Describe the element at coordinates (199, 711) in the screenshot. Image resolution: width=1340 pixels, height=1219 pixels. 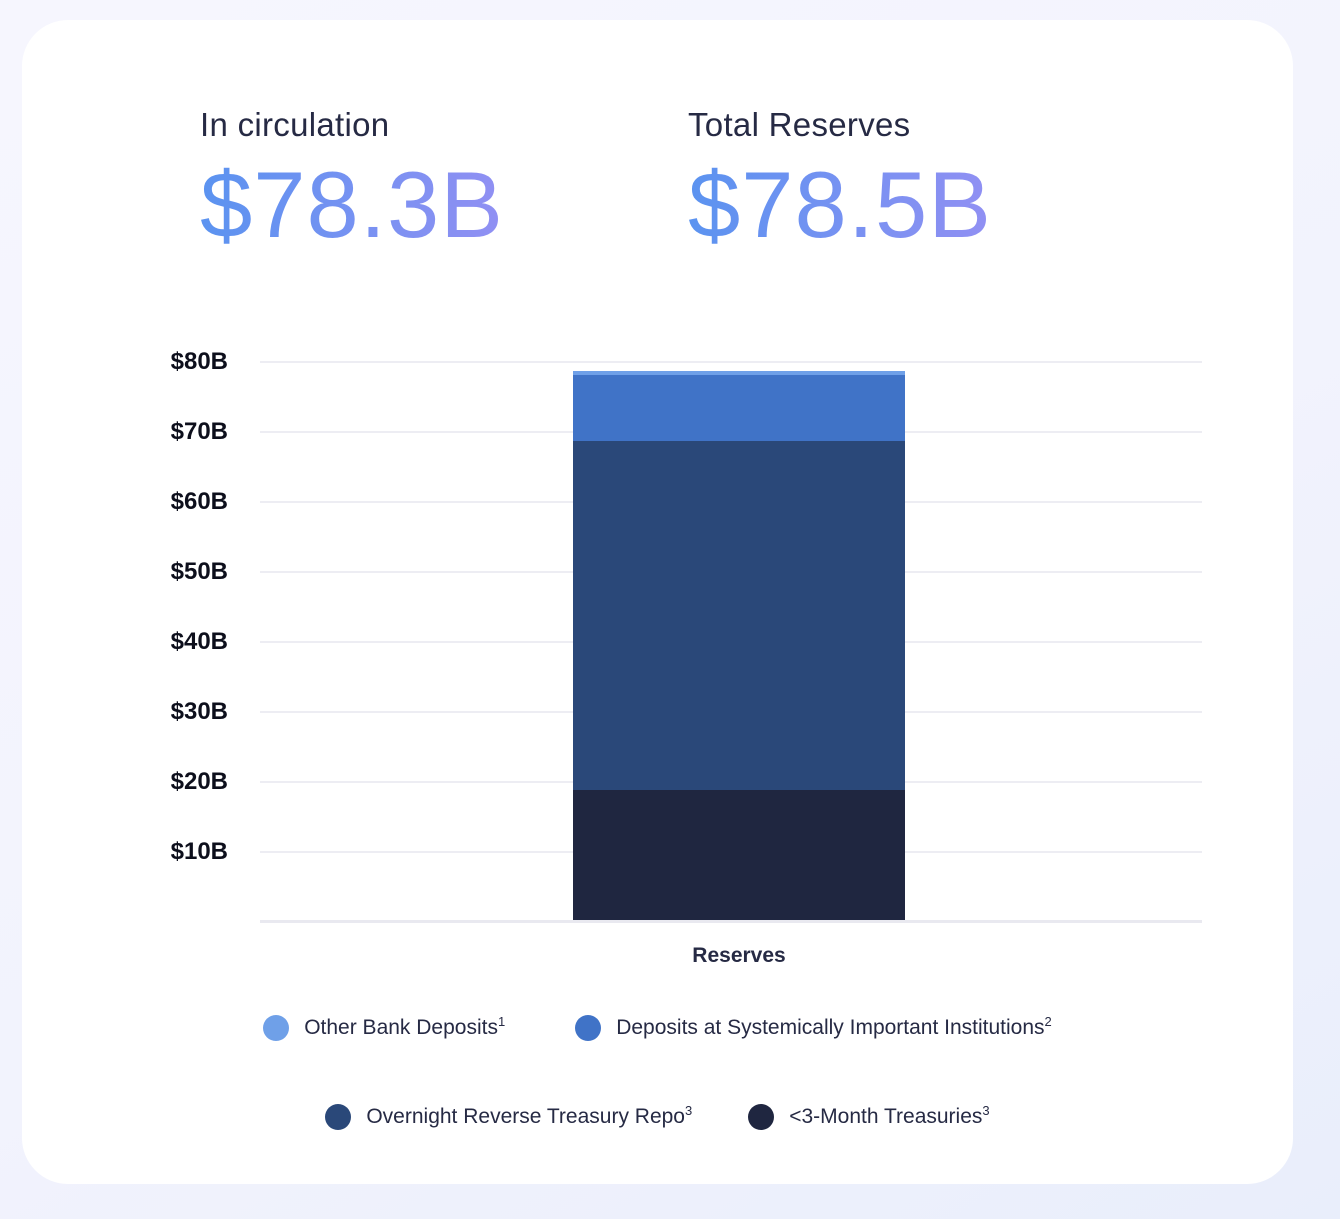
I see `y-tick-30b: $30B` at that location.